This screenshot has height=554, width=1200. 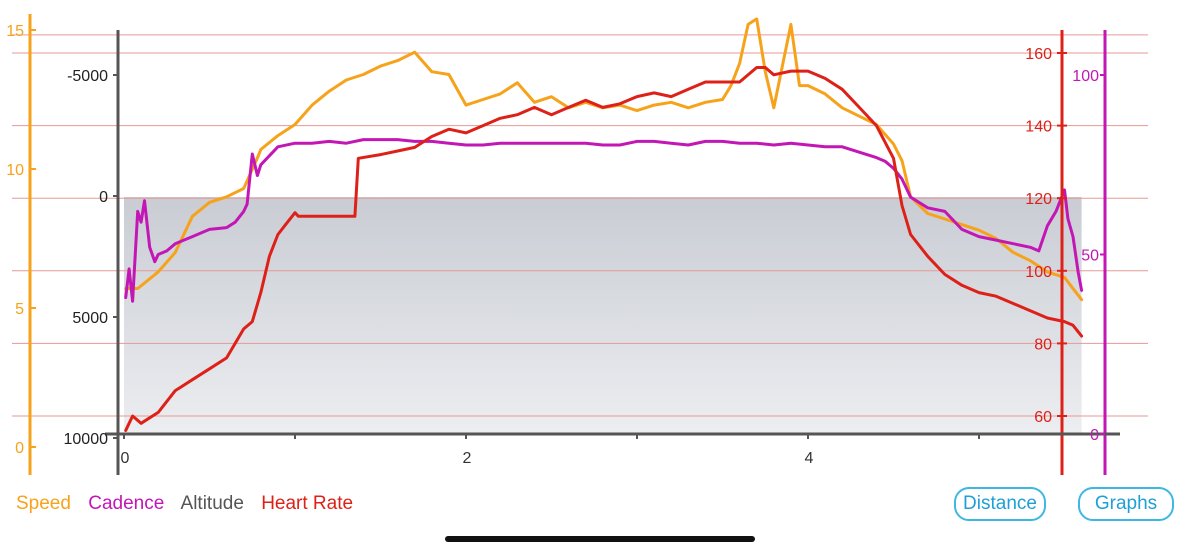 What do you see at coordinates (90, 318) in the screenshot?
I see `altitude-tick-label-5000: 5000` at bounding box center [90, 318].